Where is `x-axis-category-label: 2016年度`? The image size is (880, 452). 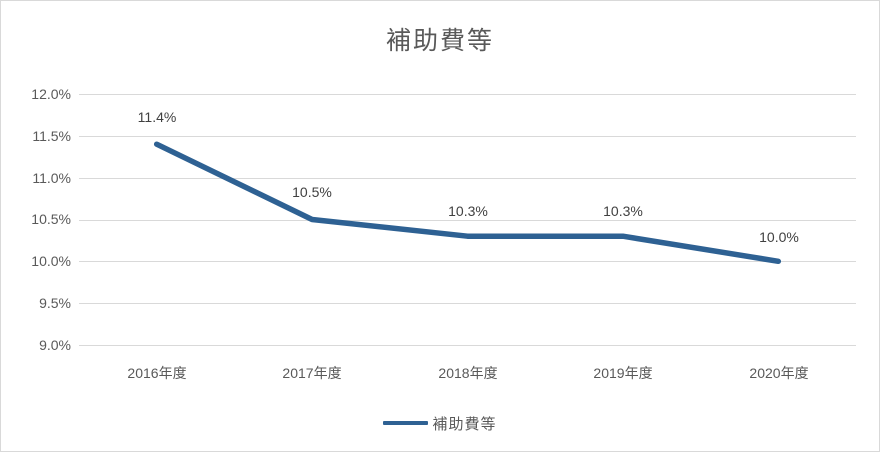
x-axis-category-label: 2016年度 is located at coordinates (157, 373).